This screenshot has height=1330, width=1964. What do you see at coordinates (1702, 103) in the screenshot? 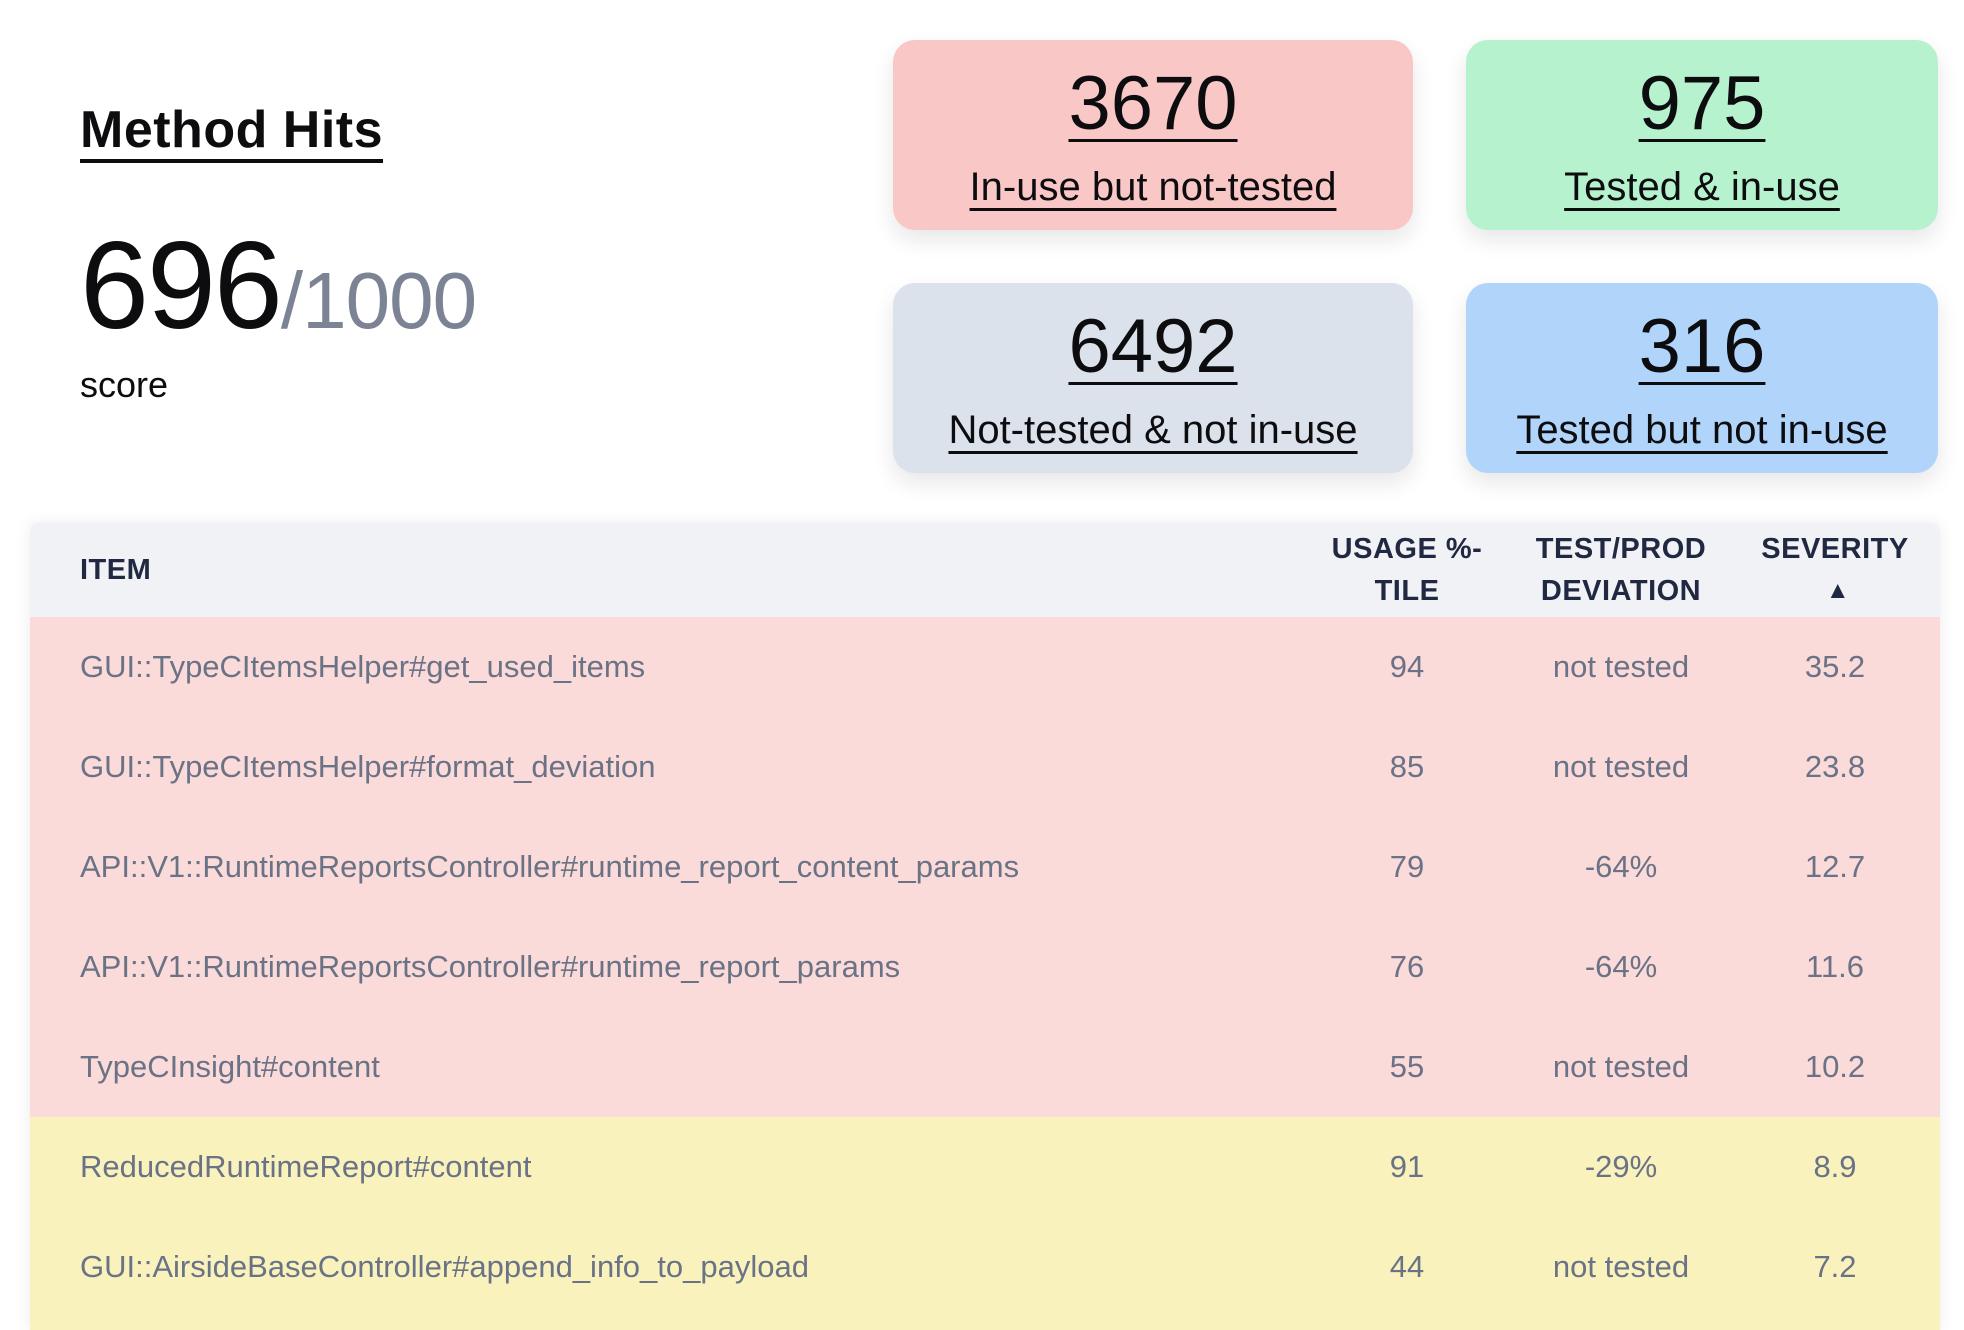
I see `stat-card-value-link: 975` at bounding box center [1702, 103].